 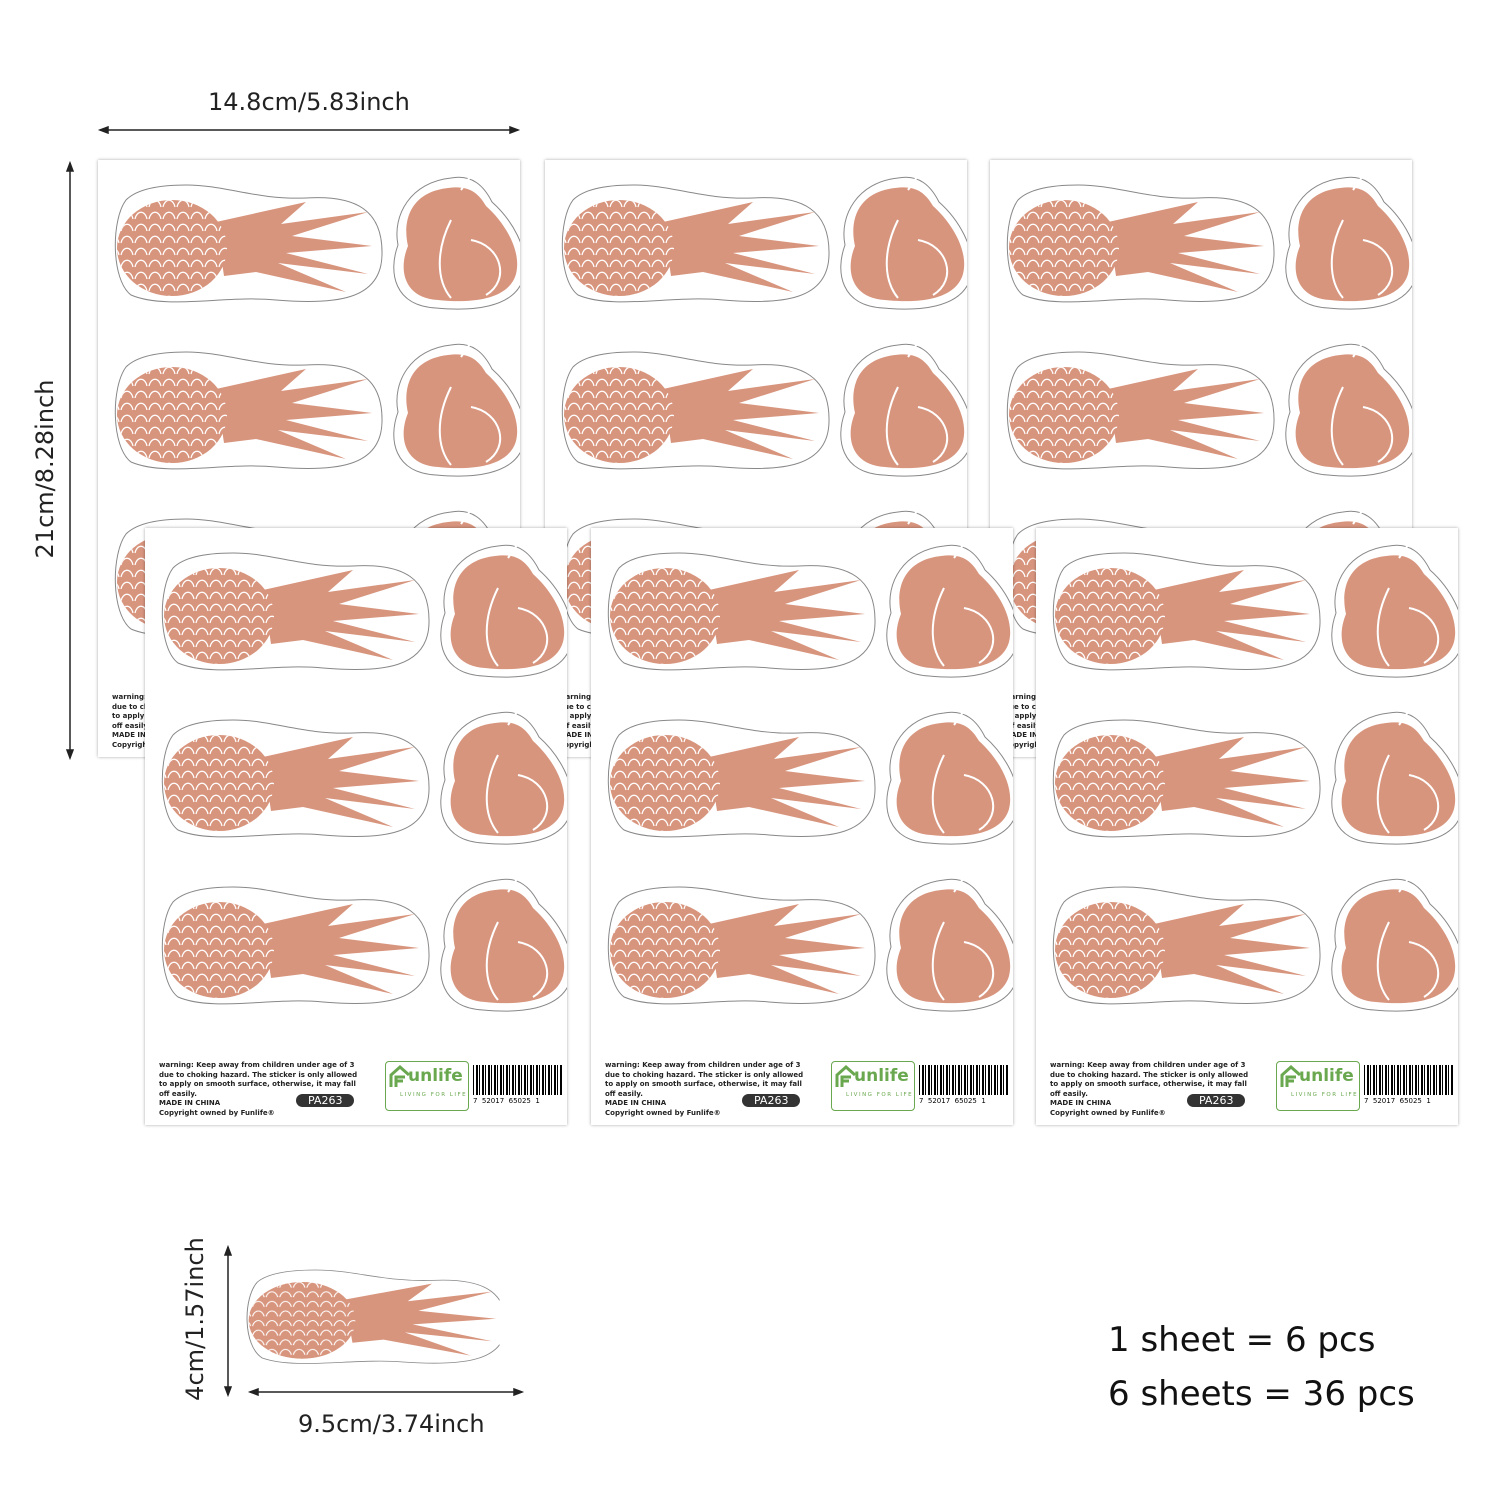 What do you see at coordinates (195, 1319) in the screenshot?
I see `sticker-height: 4cm/1.57inch` at bounding box center [195, 1319].